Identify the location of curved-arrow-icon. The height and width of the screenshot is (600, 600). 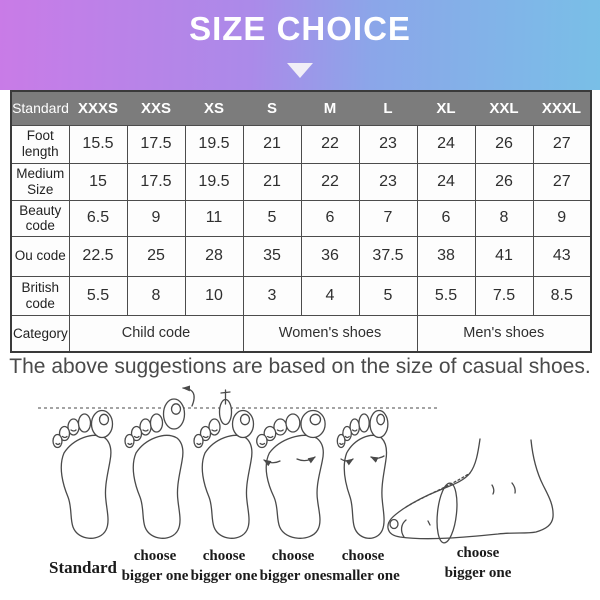
(188, 396).